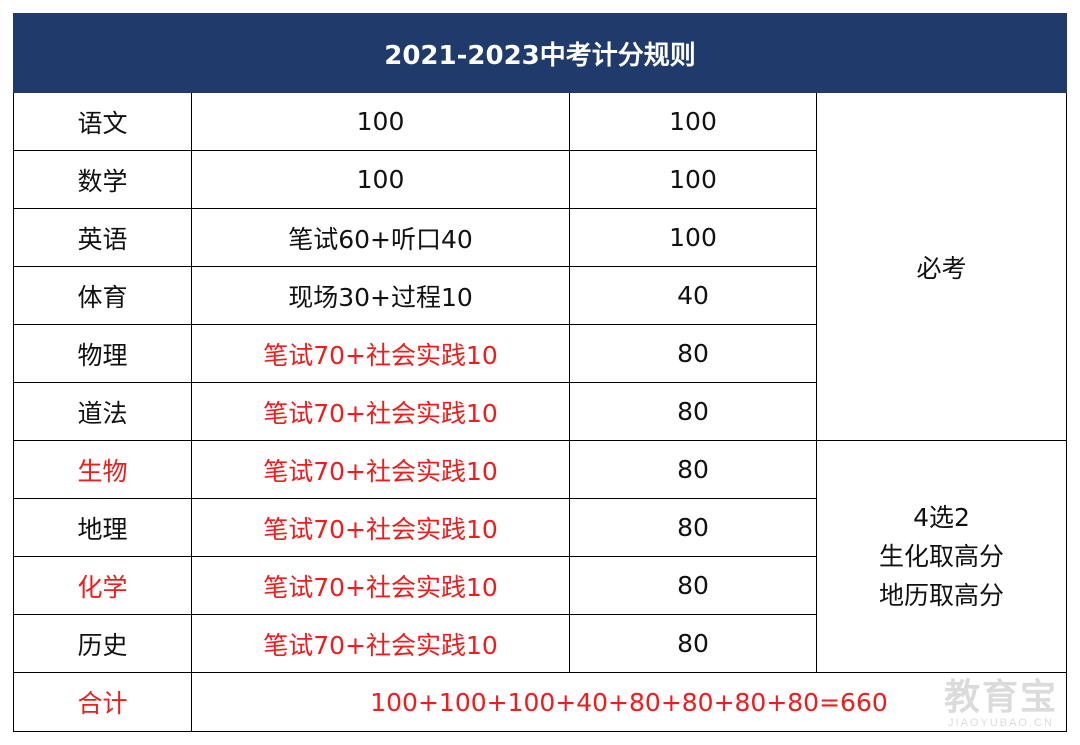 The image size is (1080, 745). Describe the element at coordinates (102, 237) in the screenshot. I see `subject-cell: 英语` at that location.